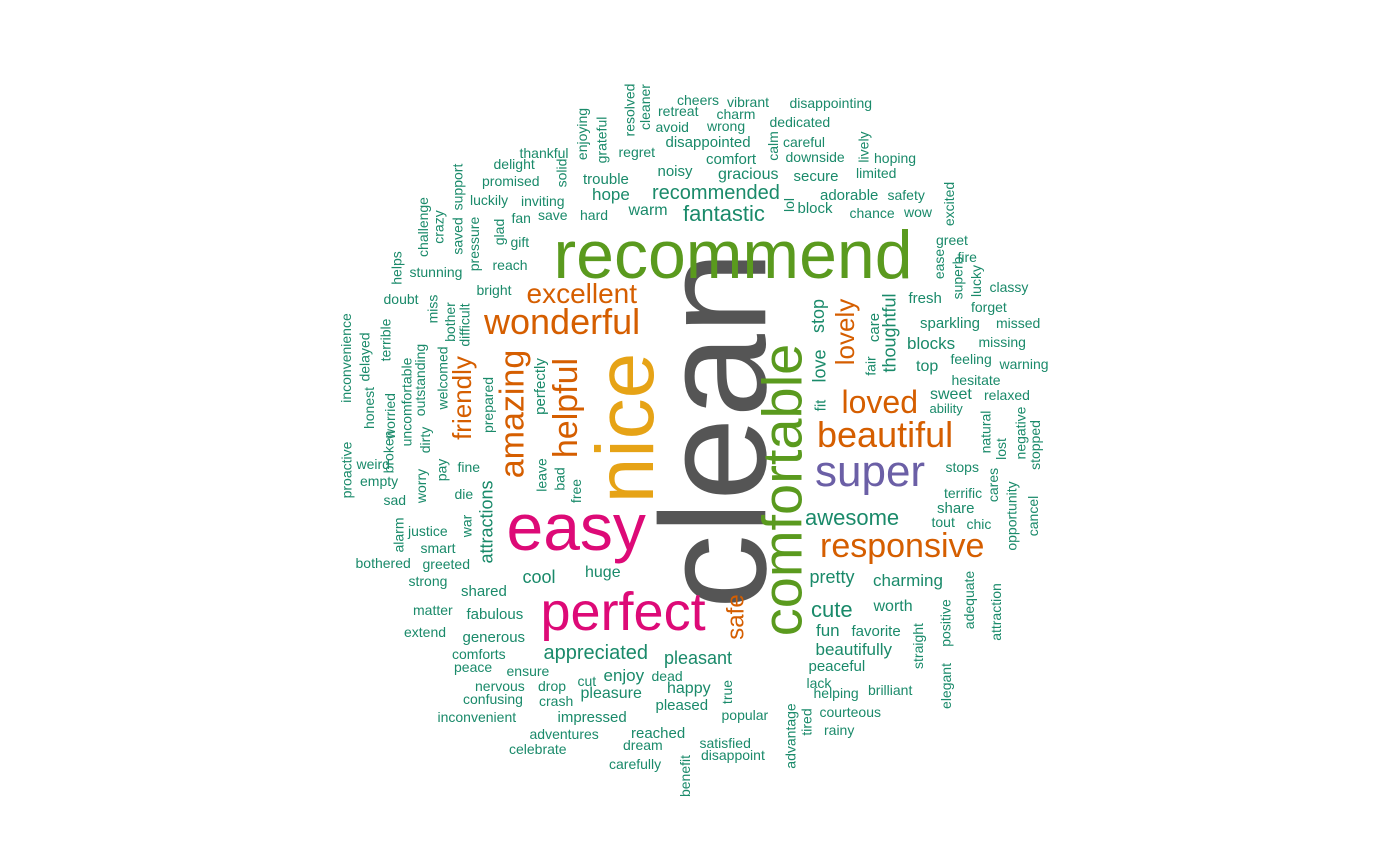 This screenshot has width=1400, height=865. What do you see at coordinates (748, 174) in the screenshot?
I see `word-gracious: gracious` at bounding box center [748, 174].